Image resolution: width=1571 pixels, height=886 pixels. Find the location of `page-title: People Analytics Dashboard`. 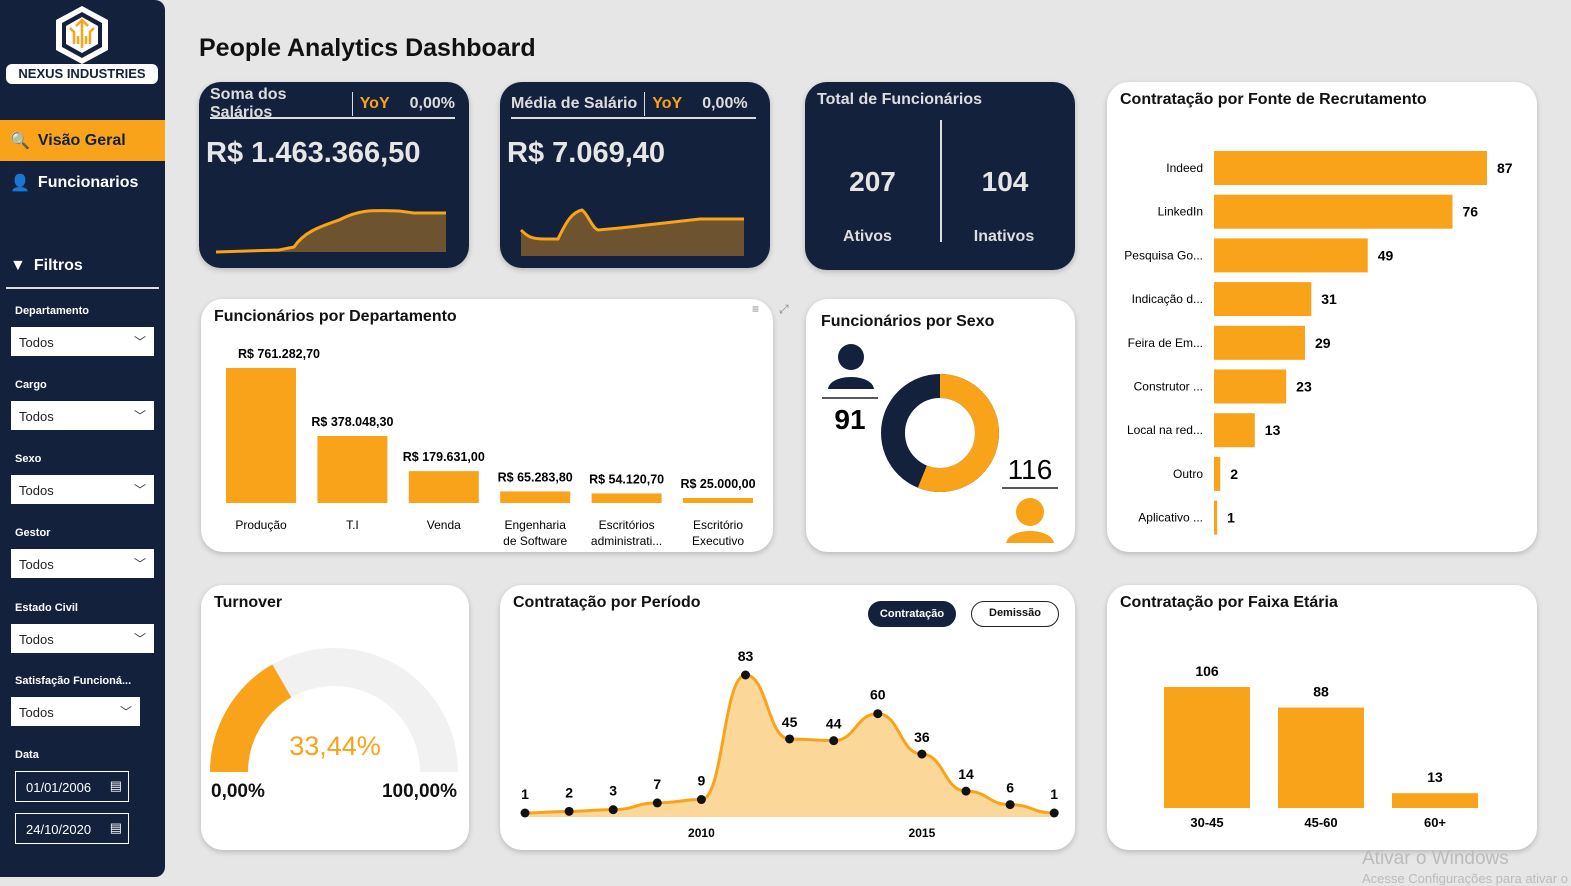

page-title: People Analytics Dashboard is located at coordinates (367, 48).